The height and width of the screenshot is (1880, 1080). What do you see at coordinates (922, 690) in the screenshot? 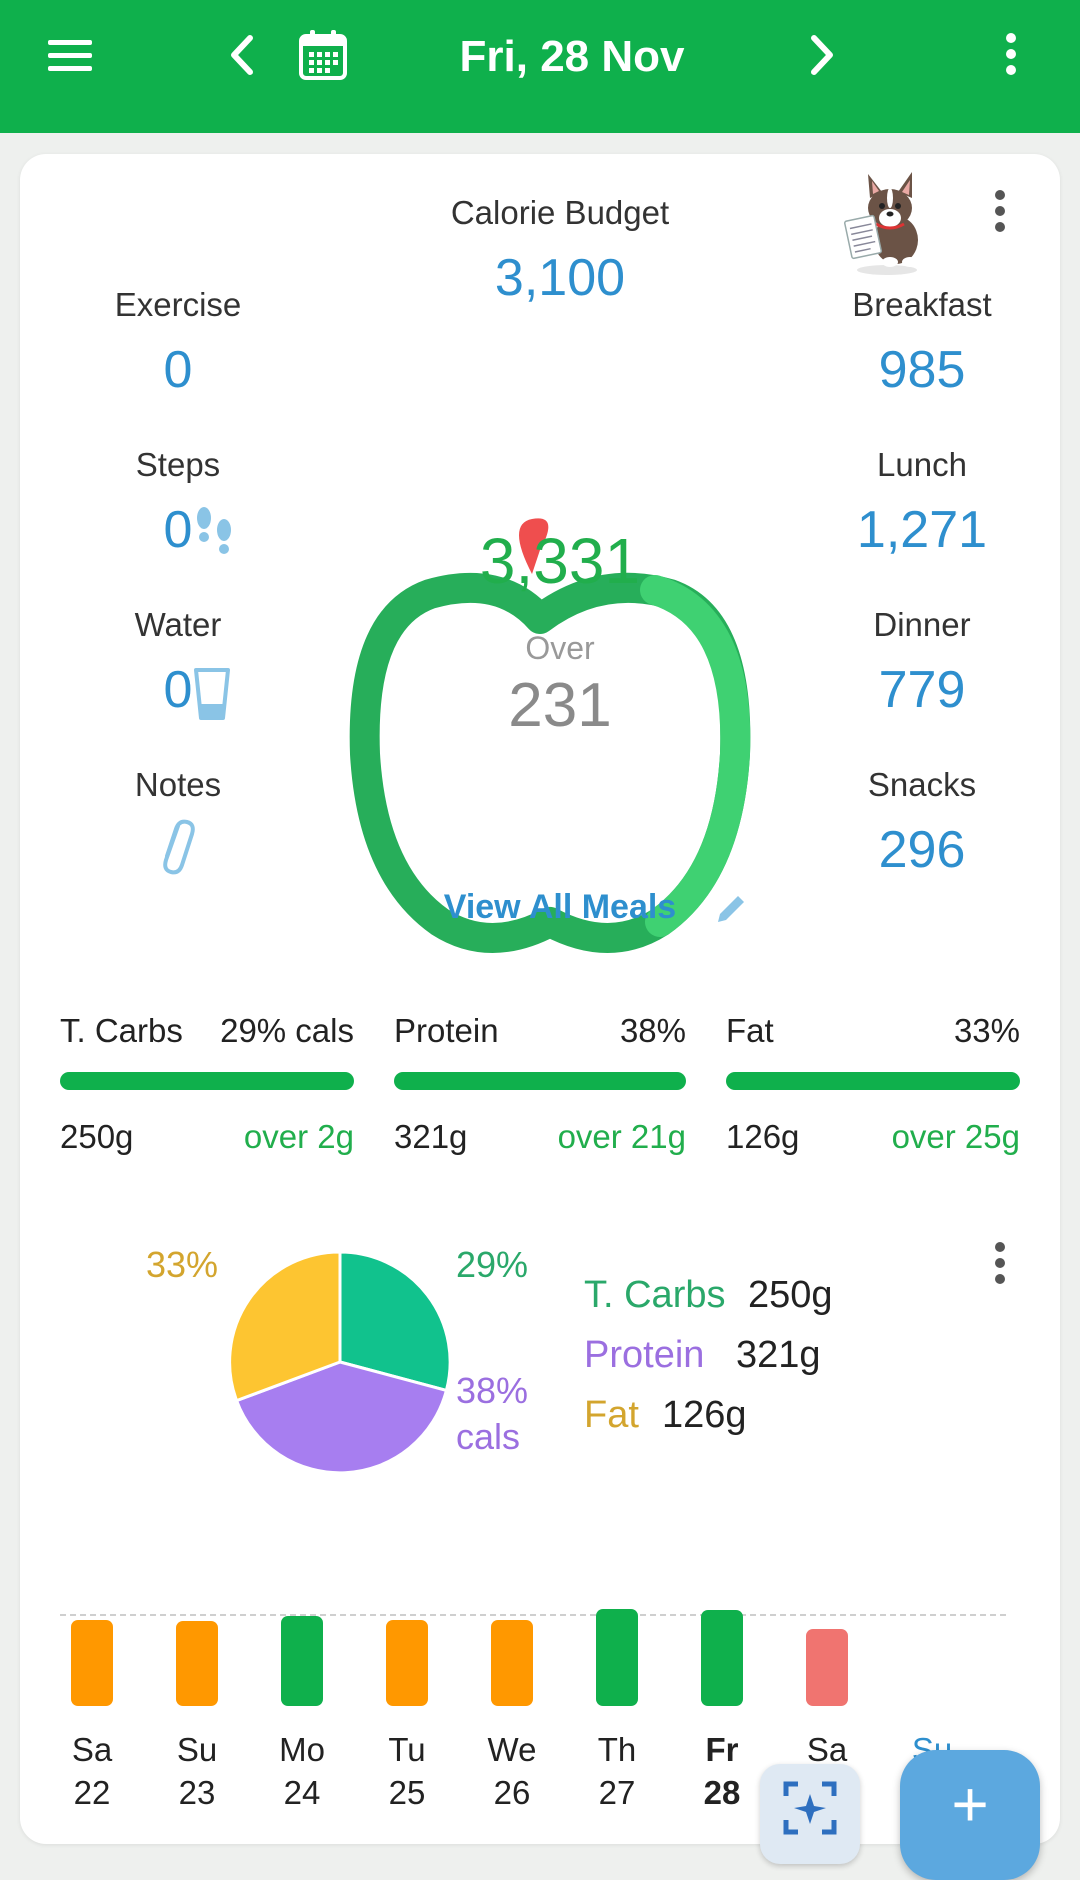
I see `dinner-value: 779` at bounding box center [922, 690].